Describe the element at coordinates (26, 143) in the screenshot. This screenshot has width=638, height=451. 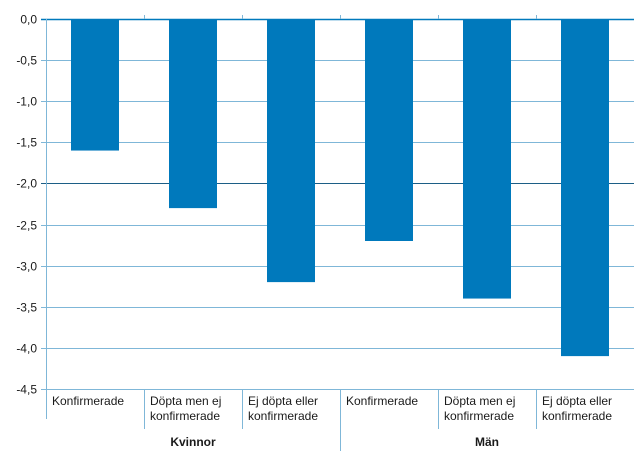
I see `y-tick-label: -1,5` at that location.